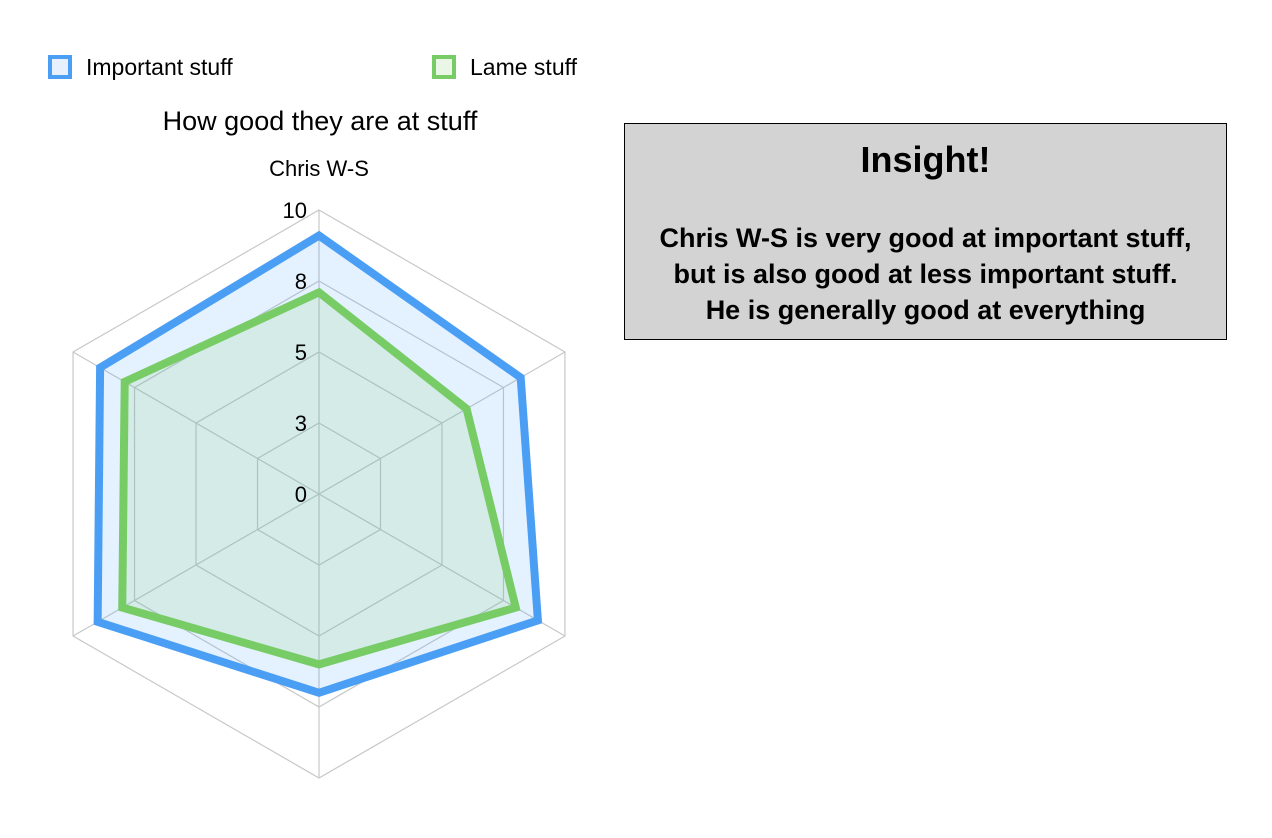 This screenshot has height=838, width=1272. Describe the element at coordinates (295, 210) in the screenshot. I see `tick-label: 10` at that location.